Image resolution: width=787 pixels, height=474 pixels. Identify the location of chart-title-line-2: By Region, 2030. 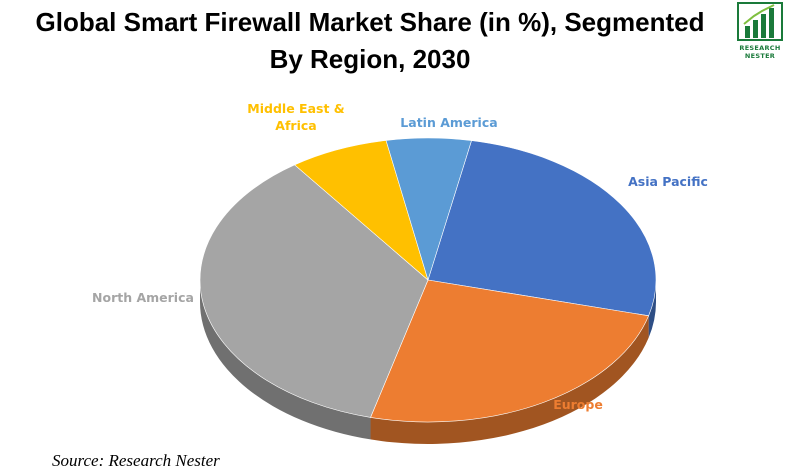
(370, 59).